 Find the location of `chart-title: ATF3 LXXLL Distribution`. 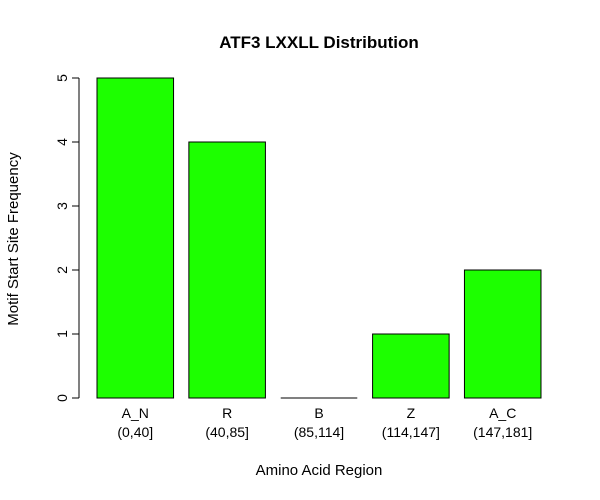

chart-title: ATF3 LXXLL Distribution is located at coordinates (319, 42).